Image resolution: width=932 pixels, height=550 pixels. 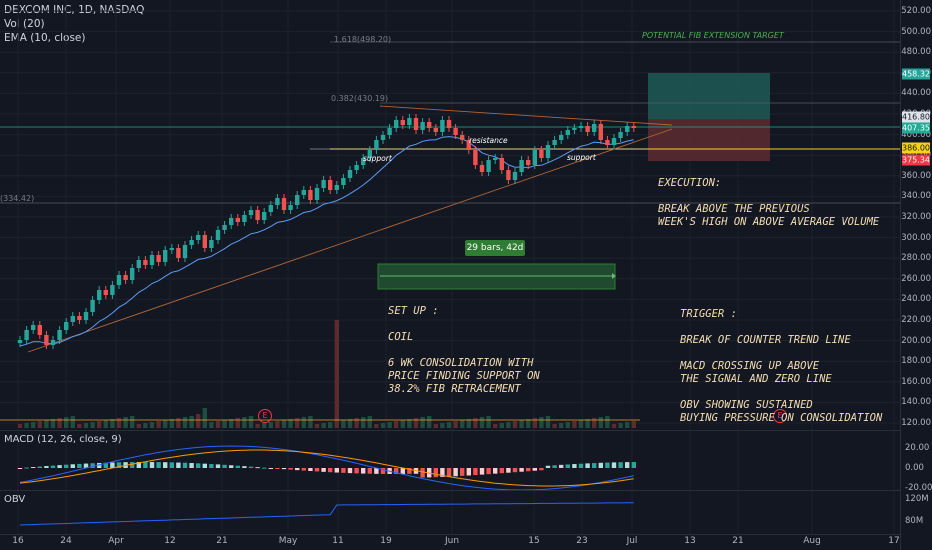 I want to click on macd-tick: -20.00, so click(x=918, y=488).